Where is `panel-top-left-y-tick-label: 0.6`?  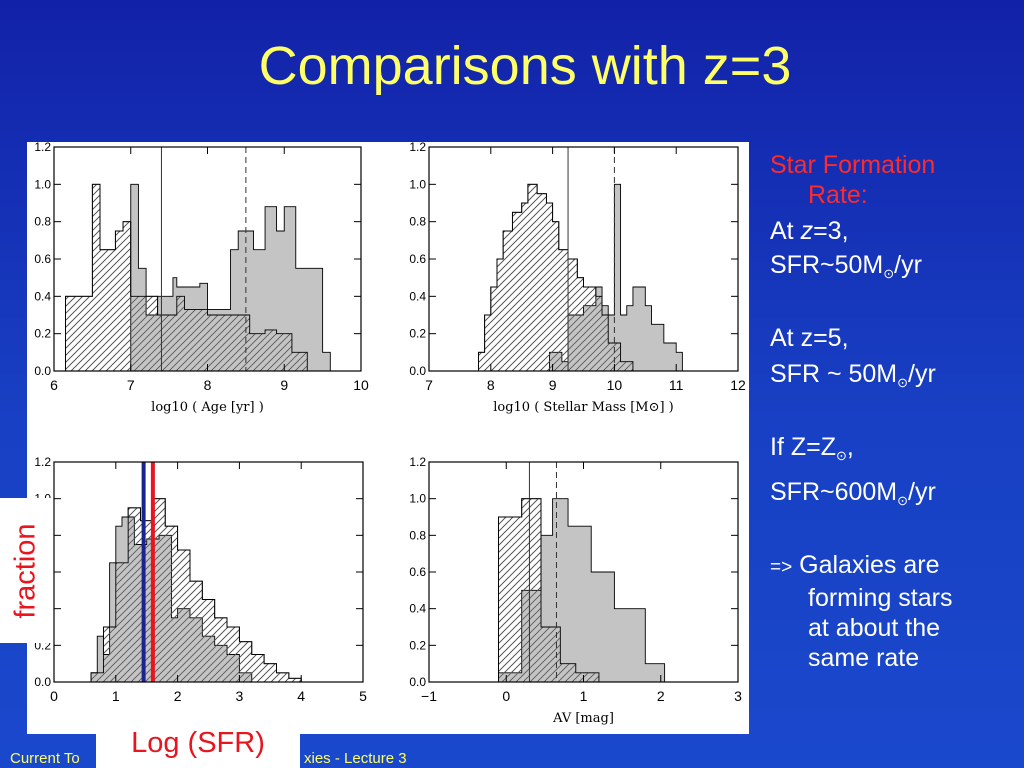 panel-top-left-y-tick-label: 0.6 is located at coordinates (42, 259).